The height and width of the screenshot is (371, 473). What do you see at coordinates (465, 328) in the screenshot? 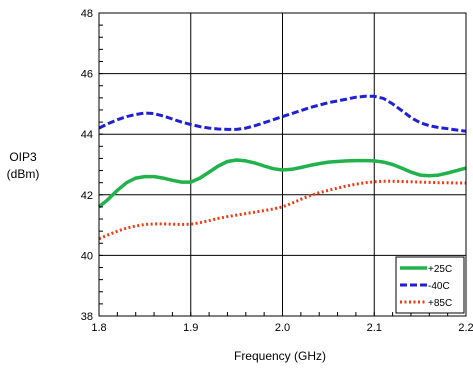
I see `x-tick-label: 2.2` at bounding box center [465, 328].